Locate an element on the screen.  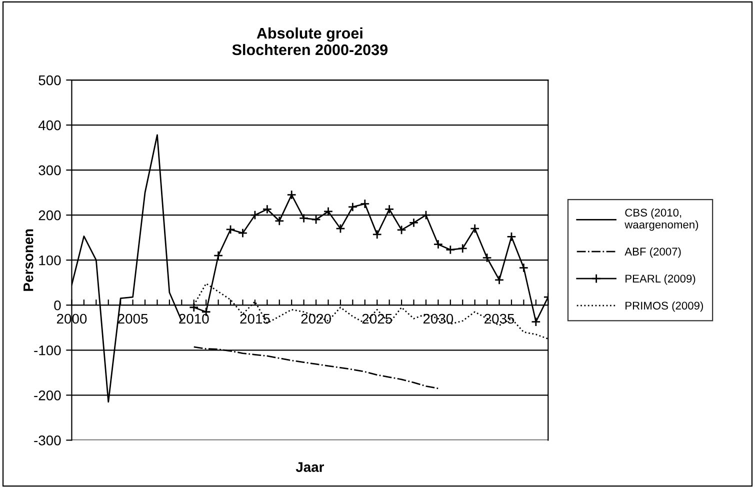
y-axis-title: Personen is located at coordinates (29, 260).